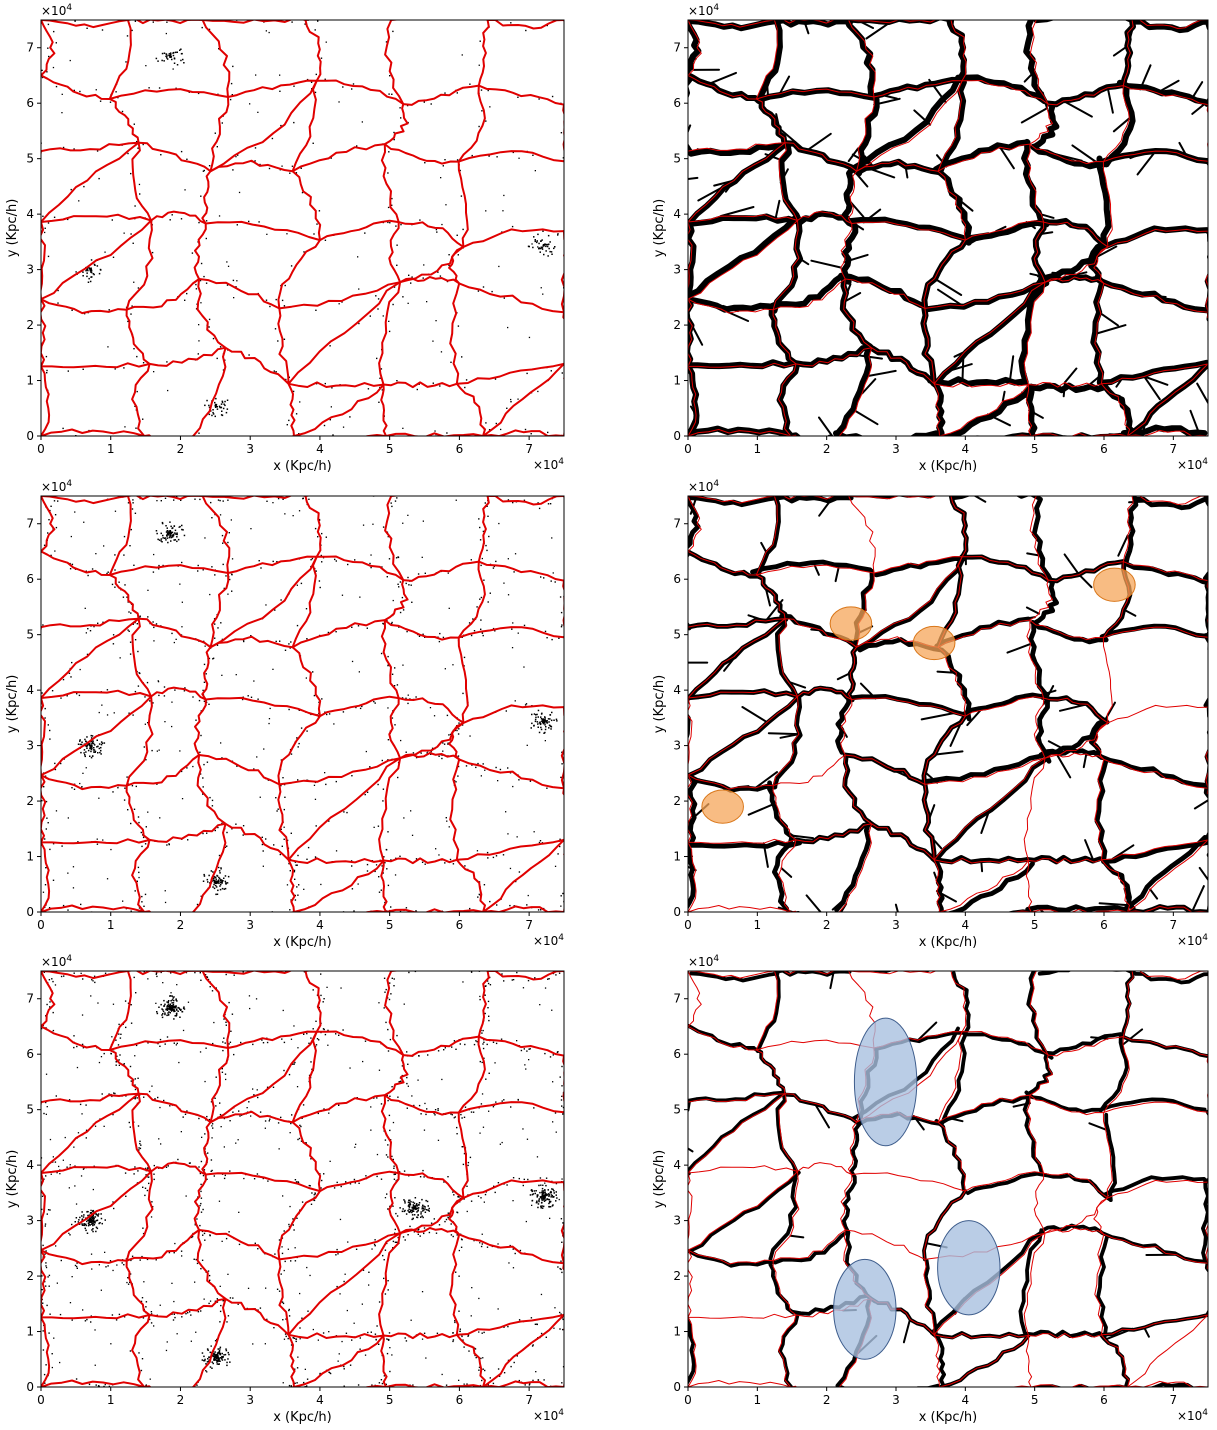 The width and height of the screenshot is (1217, 1430). I want to click on y-tick-label: 1, so click(30, 381).